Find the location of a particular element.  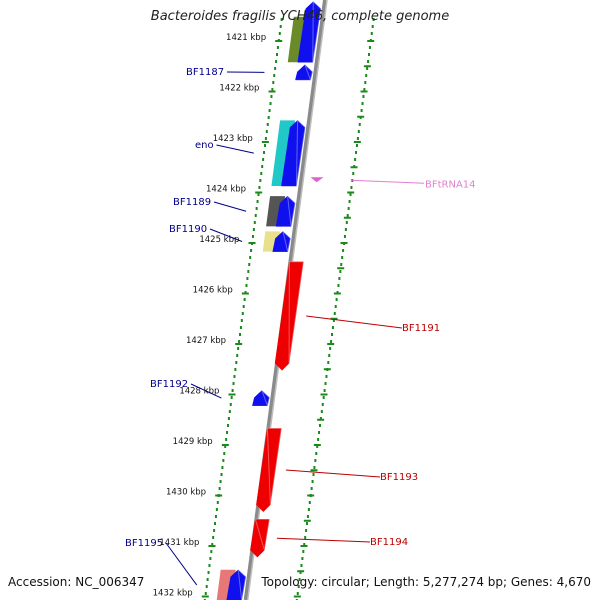

gene-label-bf1193: BF1193 is located at coordinates (352, 476).